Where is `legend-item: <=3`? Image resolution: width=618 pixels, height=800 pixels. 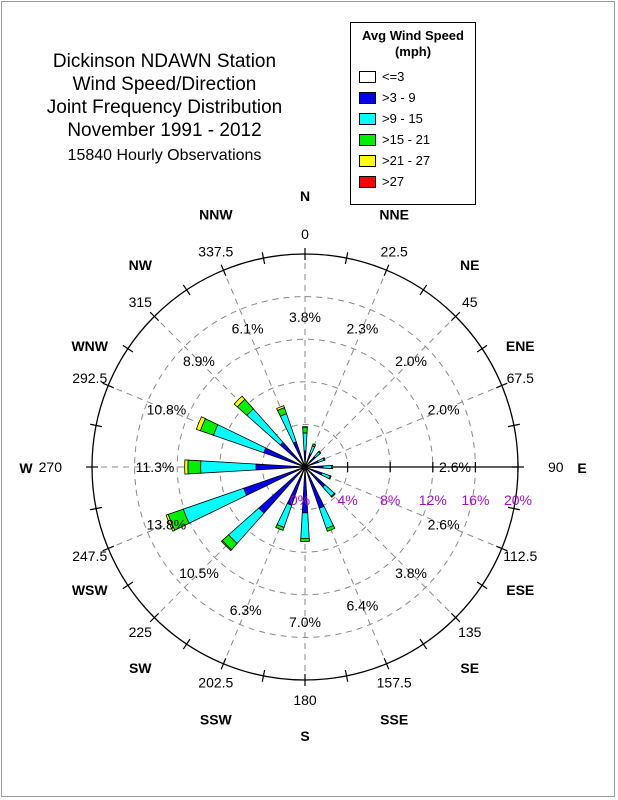 legend-item: <=3 is located at coordinates (413, 76).